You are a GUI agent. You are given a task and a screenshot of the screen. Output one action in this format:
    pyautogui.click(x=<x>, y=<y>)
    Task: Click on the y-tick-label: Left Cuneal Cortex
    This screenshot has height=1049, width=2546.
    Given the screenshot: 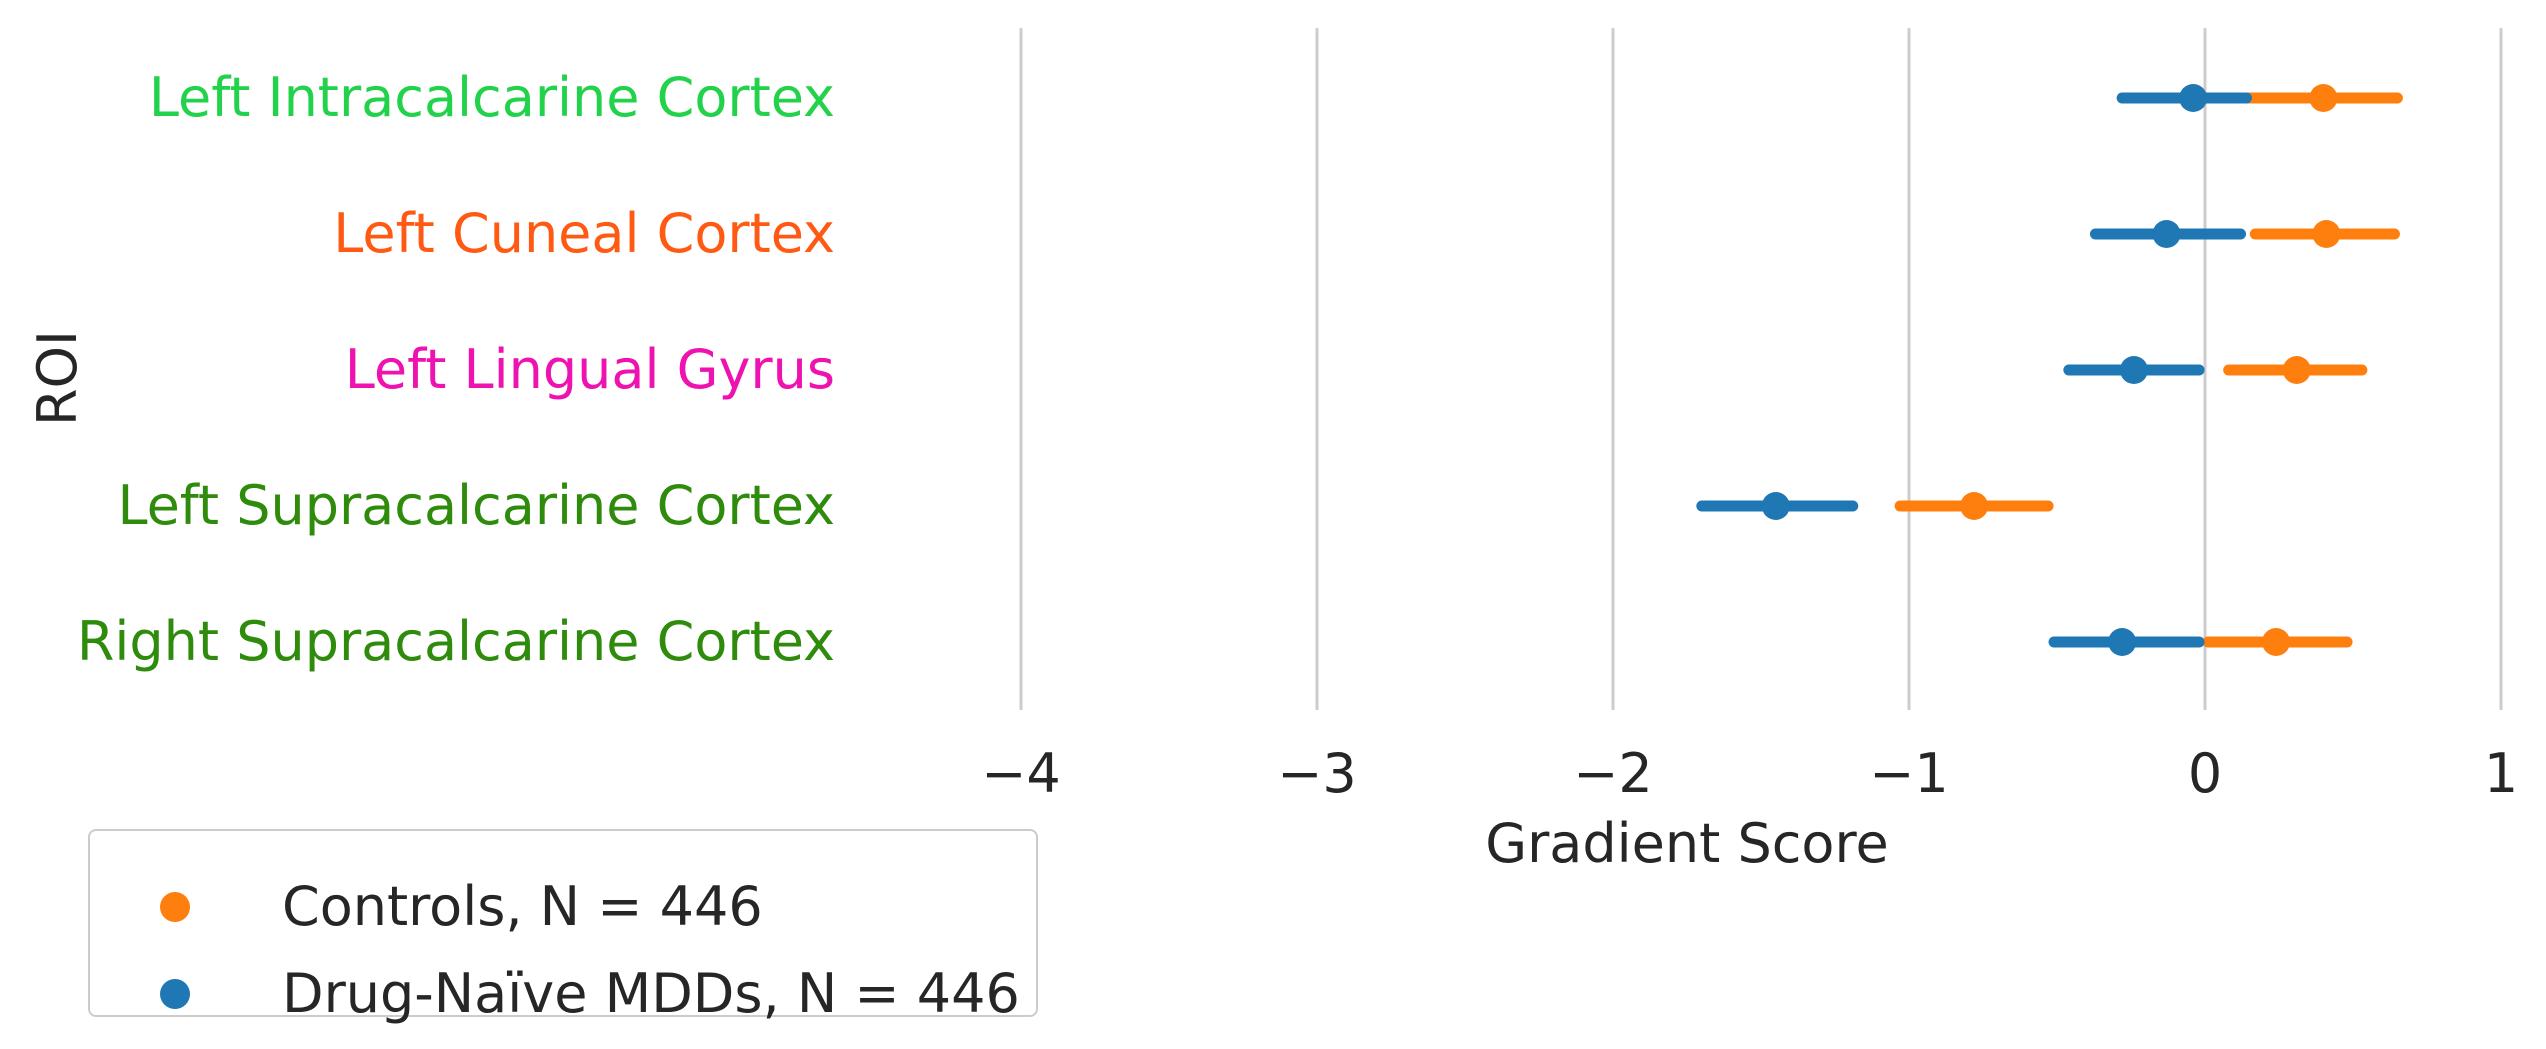 What is the action you would take?
    pyautogui.click(x=584, y=233)
    